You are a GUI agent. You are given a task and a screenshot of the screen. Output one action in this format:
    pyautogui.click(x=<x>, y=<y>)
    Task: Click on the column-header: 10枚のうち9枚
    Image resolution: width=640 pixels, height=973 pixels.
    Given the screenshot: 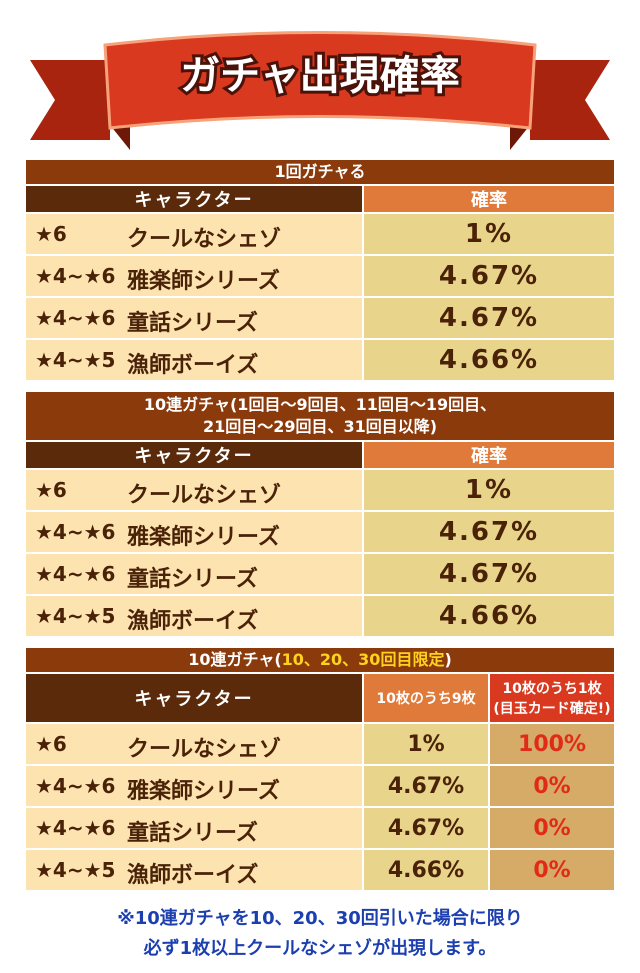 What is the action you would take?
    pyautogui.click(x=426, y=698)
    